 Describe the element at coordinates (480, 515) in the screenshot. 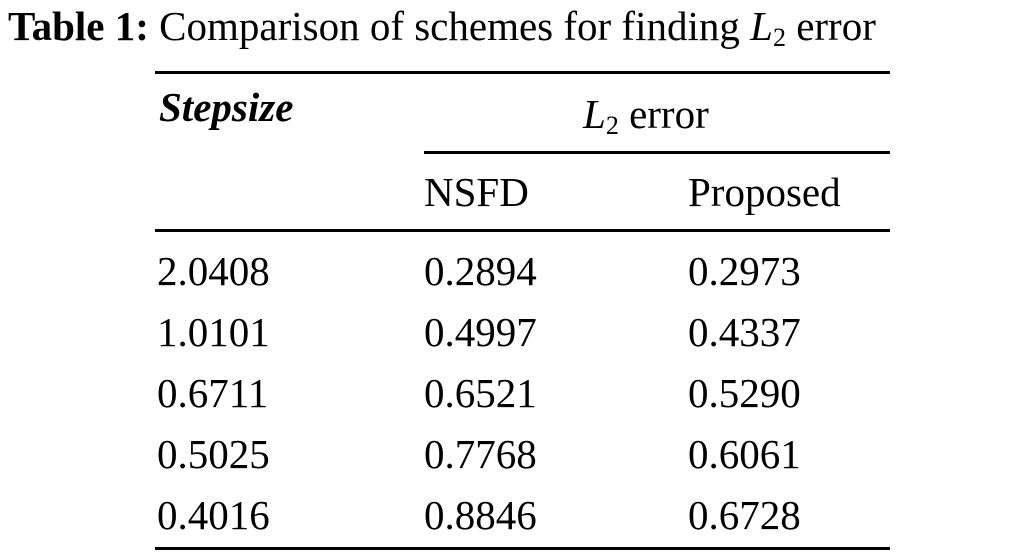

I see `cell-nsfd: 0.8846` at that location.